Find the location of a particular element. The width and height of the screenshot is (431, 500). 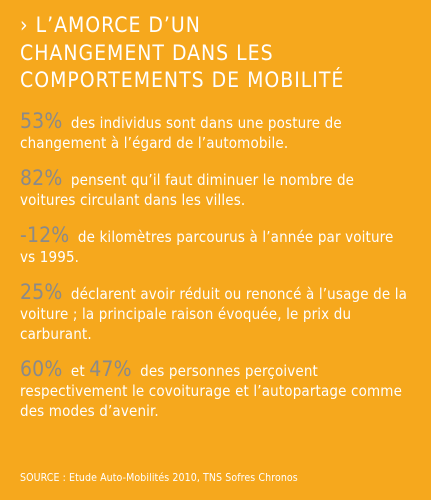

stat-connector: et is located at coordinates (77, 370).